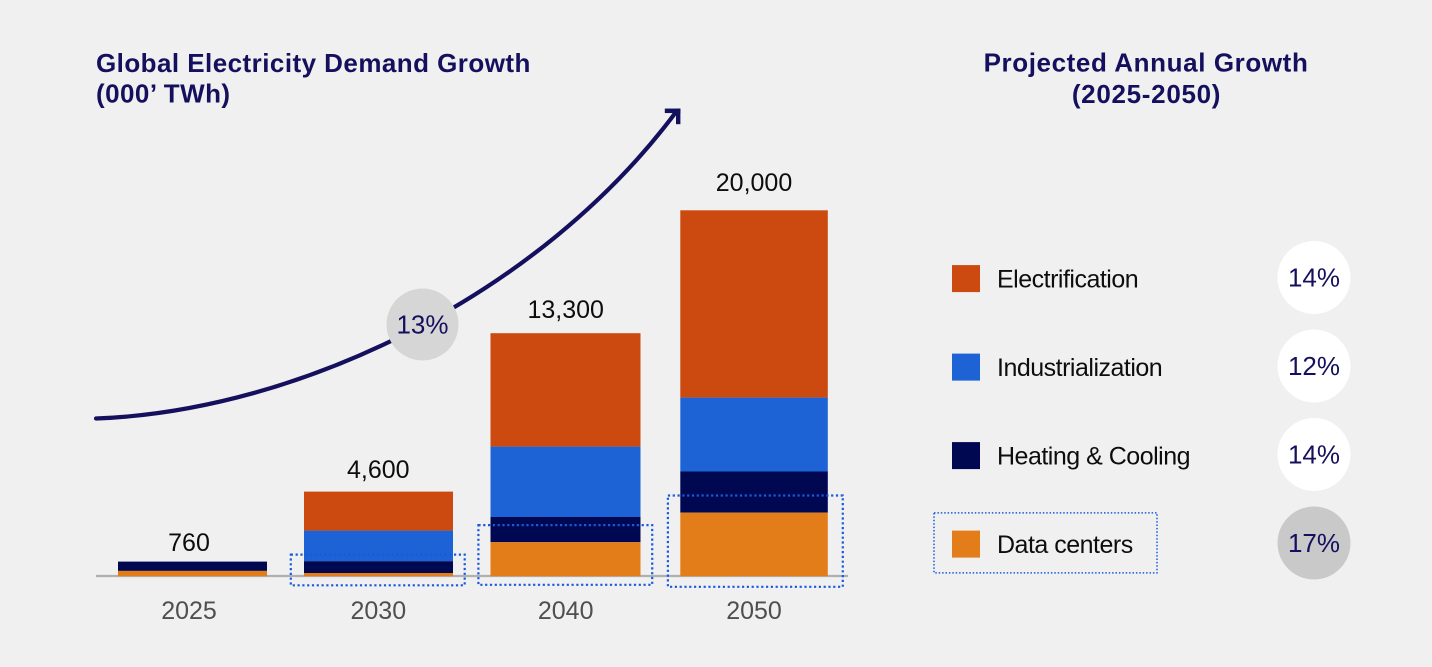 Image resolution: width=1432 pixels, height=667 pixels. Describe the element at coordinates (1093, 457) in the screenshot. I see `svg-text: Heating & Cooling` at that location.